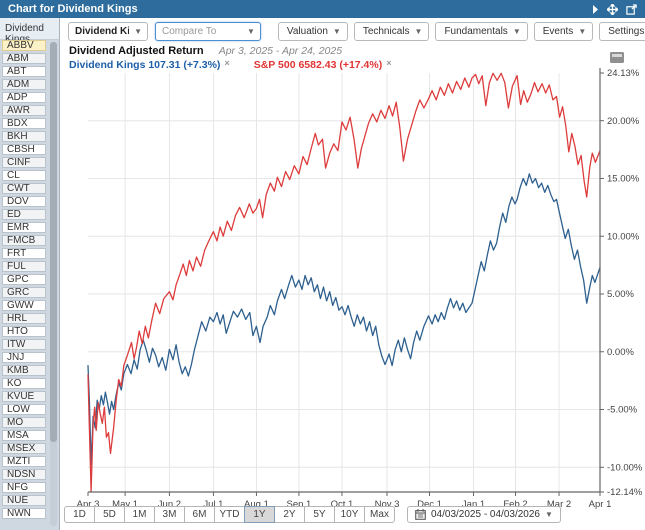 The width and height of the screenshot is (645, 530). Describe the element at coordinates (429, 504) in the screenshot. I see `svg-text: Dec 1` at that location.